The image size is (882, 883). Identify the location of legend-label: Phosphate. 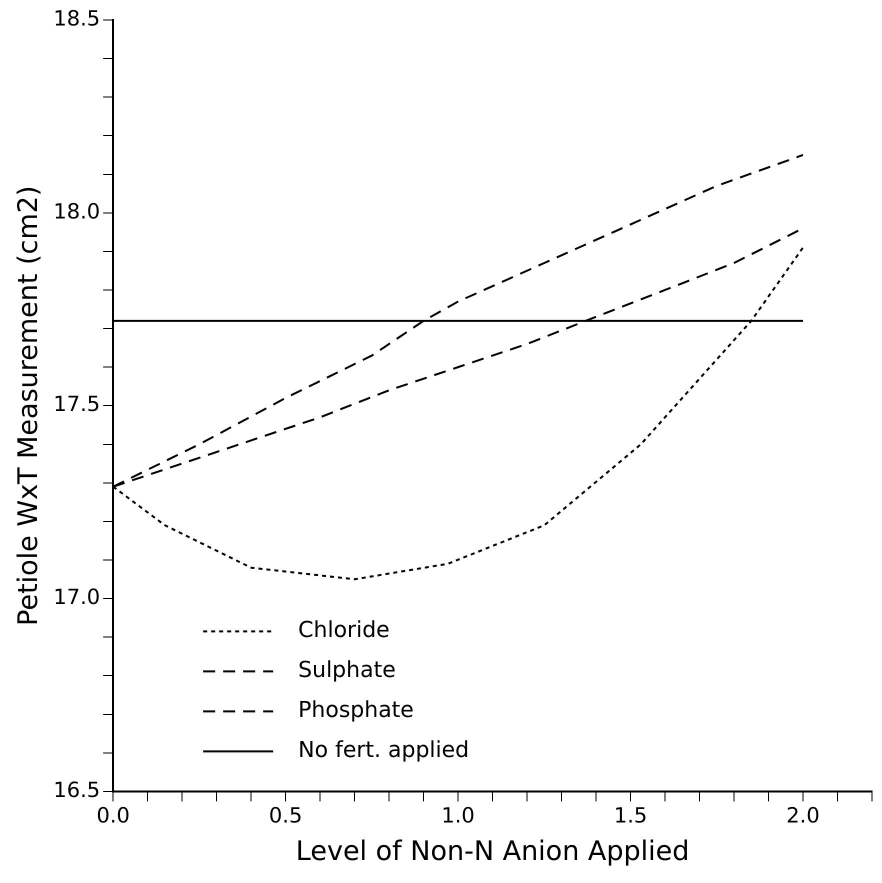
(356, 711).